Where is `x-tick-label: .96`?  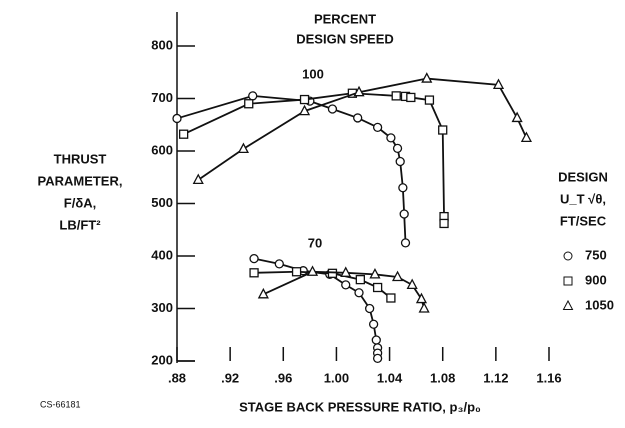 x-tick-label: .96 is located at coordinates (283, 377).